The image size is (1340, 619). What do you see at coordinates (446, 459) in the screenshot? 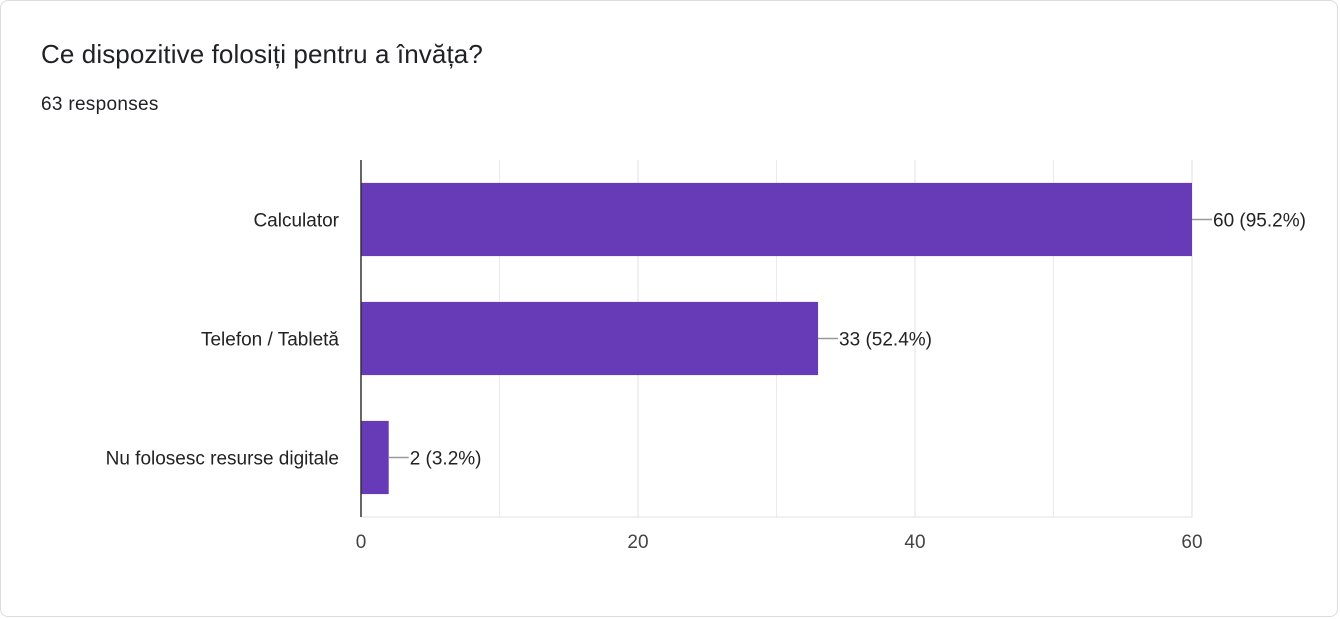
I see `data-label: 2 (3.2%)` at bounding box center [446, 459].